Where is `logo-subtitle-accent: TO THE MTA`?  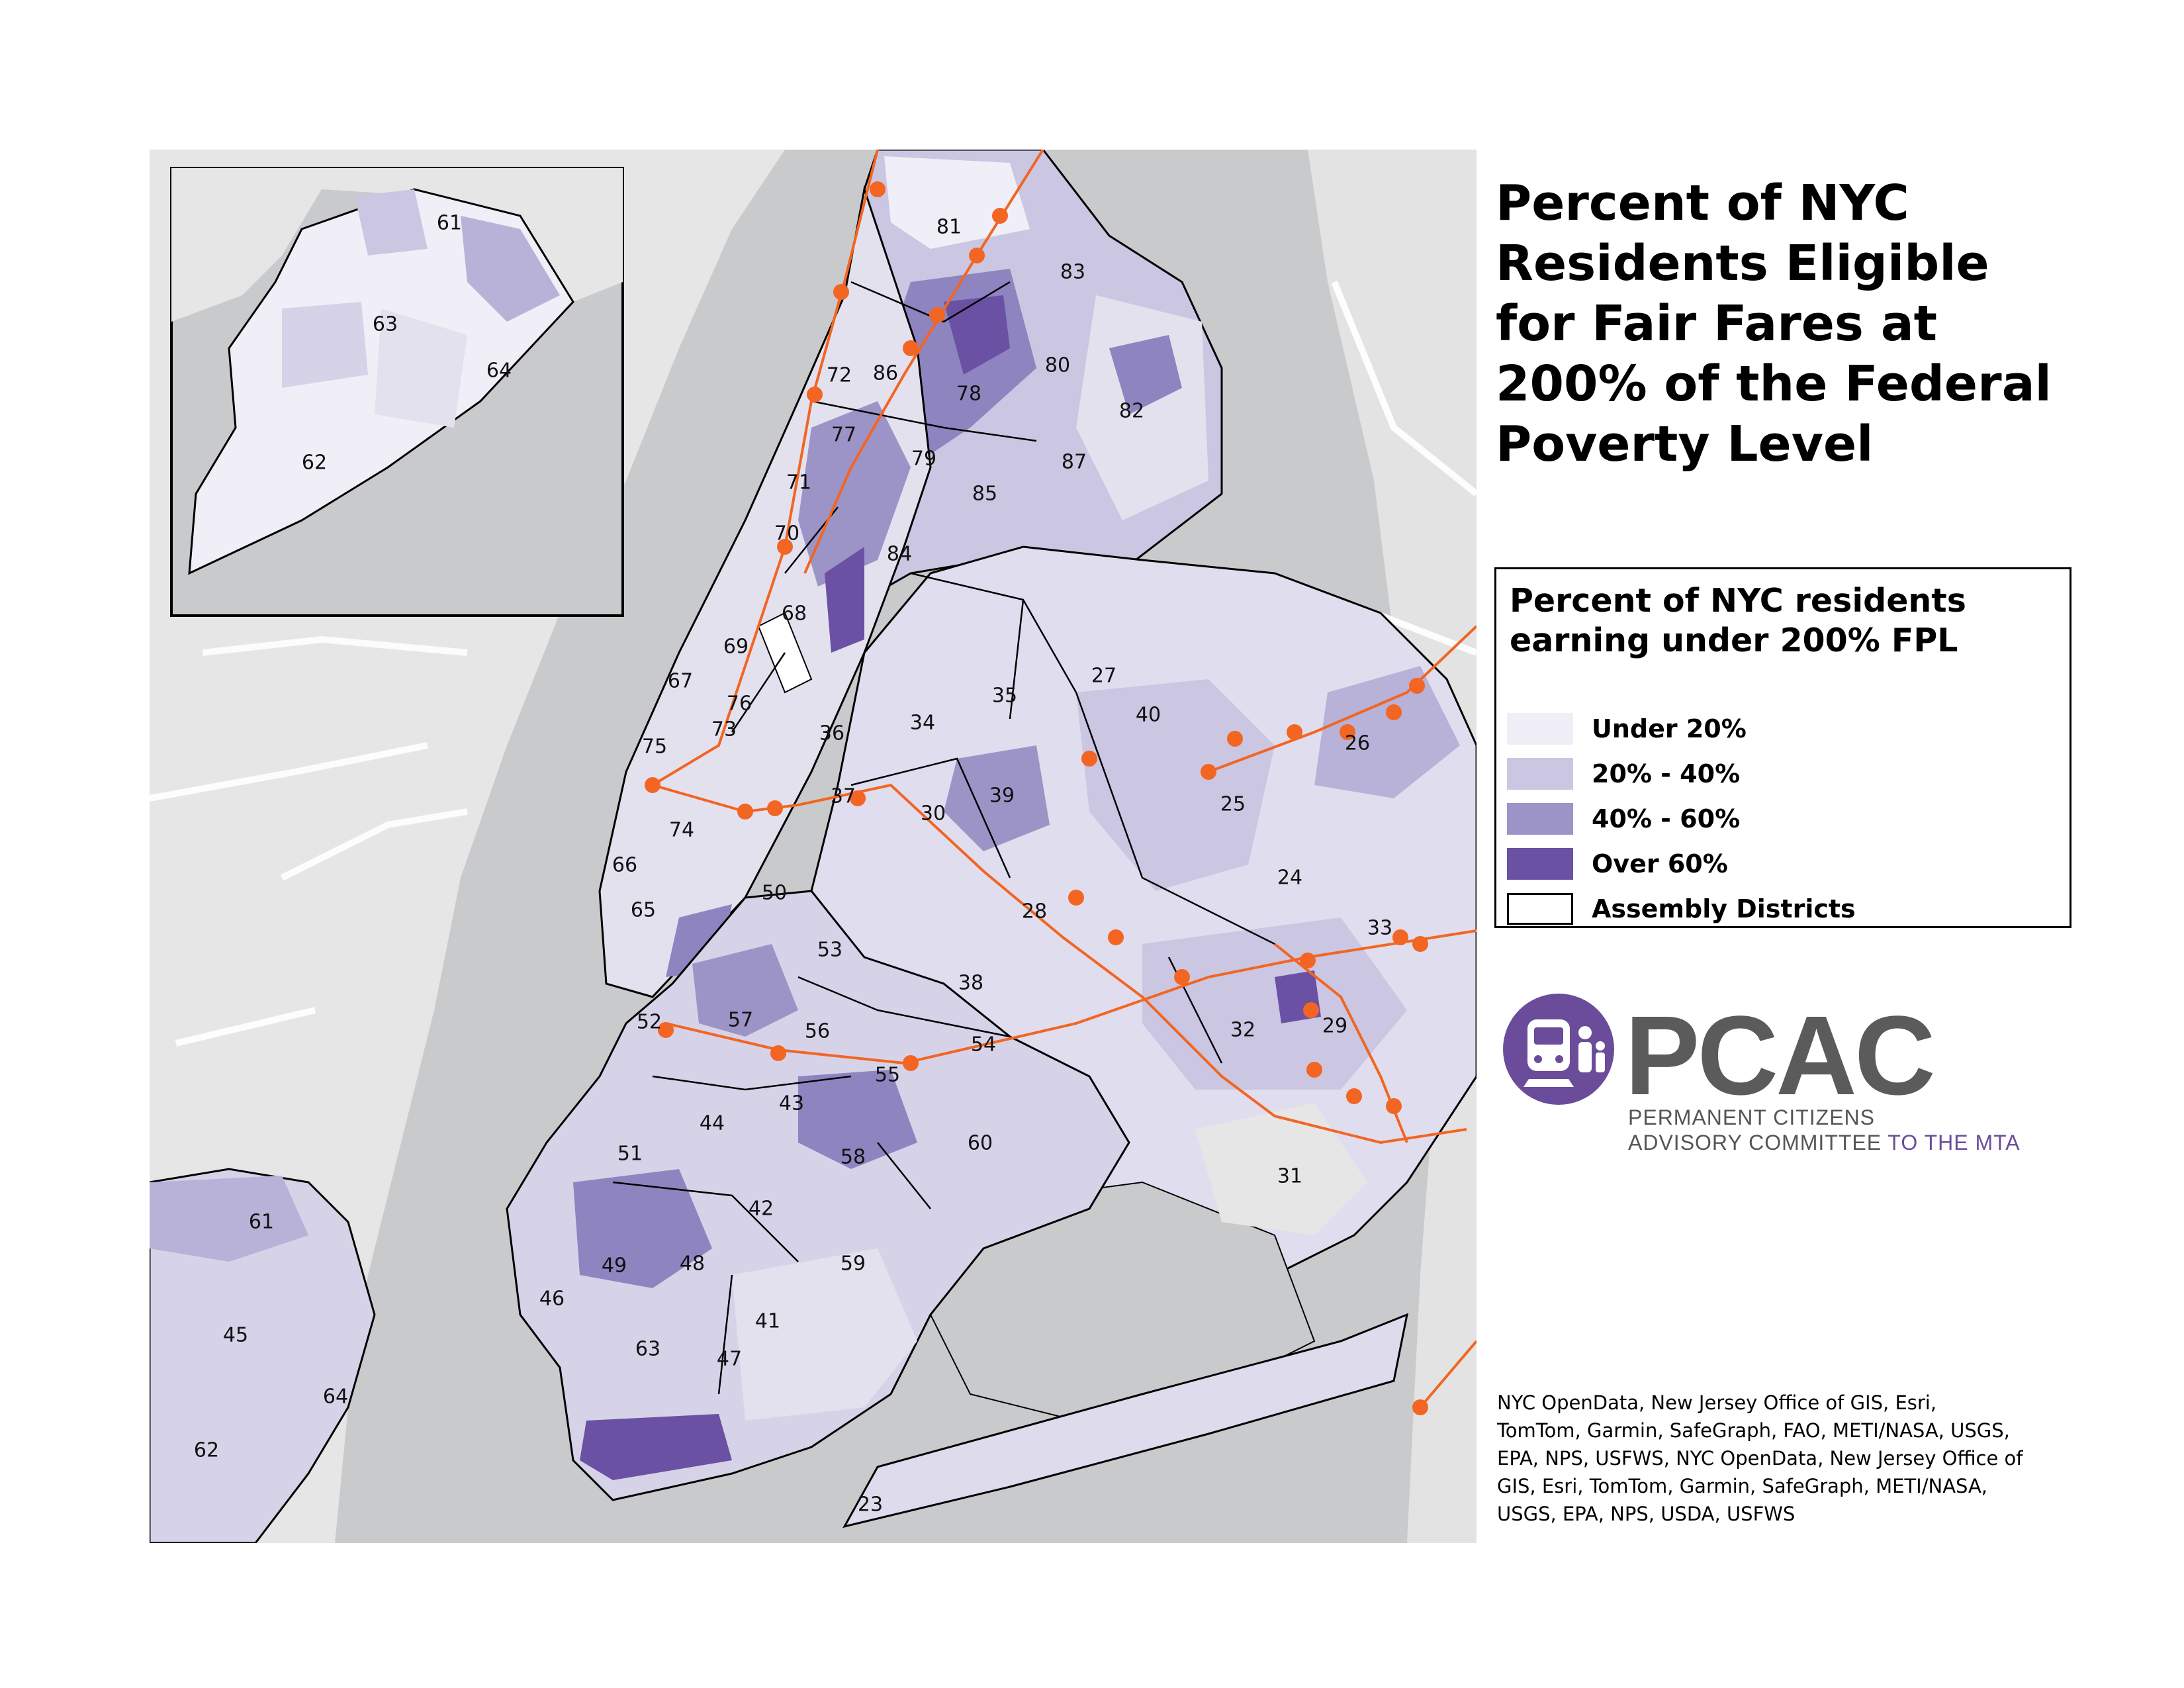 logo-subtitle-accent: TO THE MTA is located at coordinates (1954, 1142).